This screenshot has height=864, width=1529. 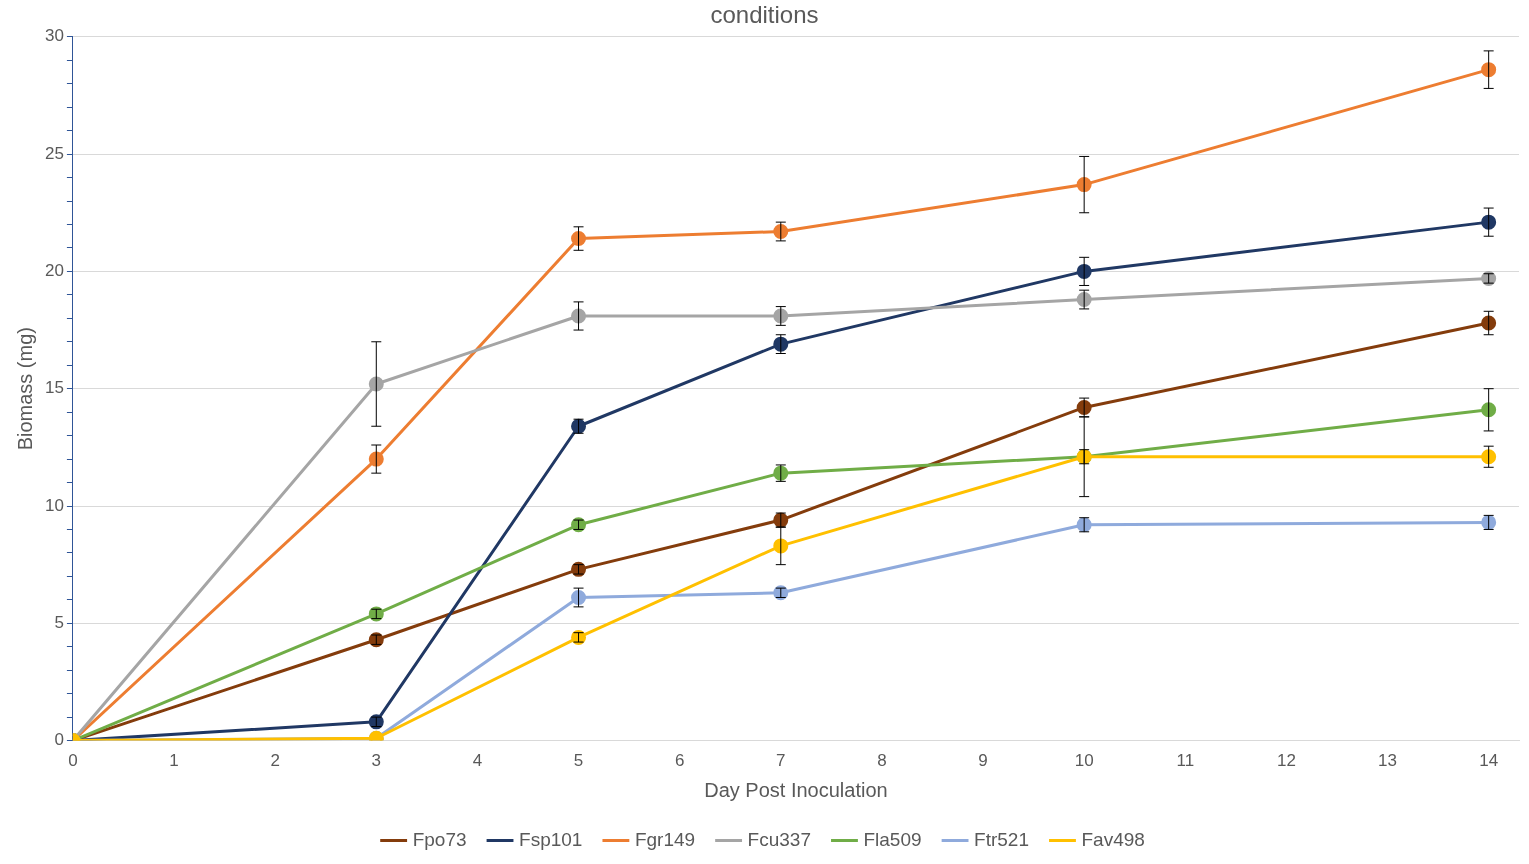 What do you see at coordinates (73, 761) in the screenshot?
I see `x-tick-label: 0` at bounding box center [73, 761].